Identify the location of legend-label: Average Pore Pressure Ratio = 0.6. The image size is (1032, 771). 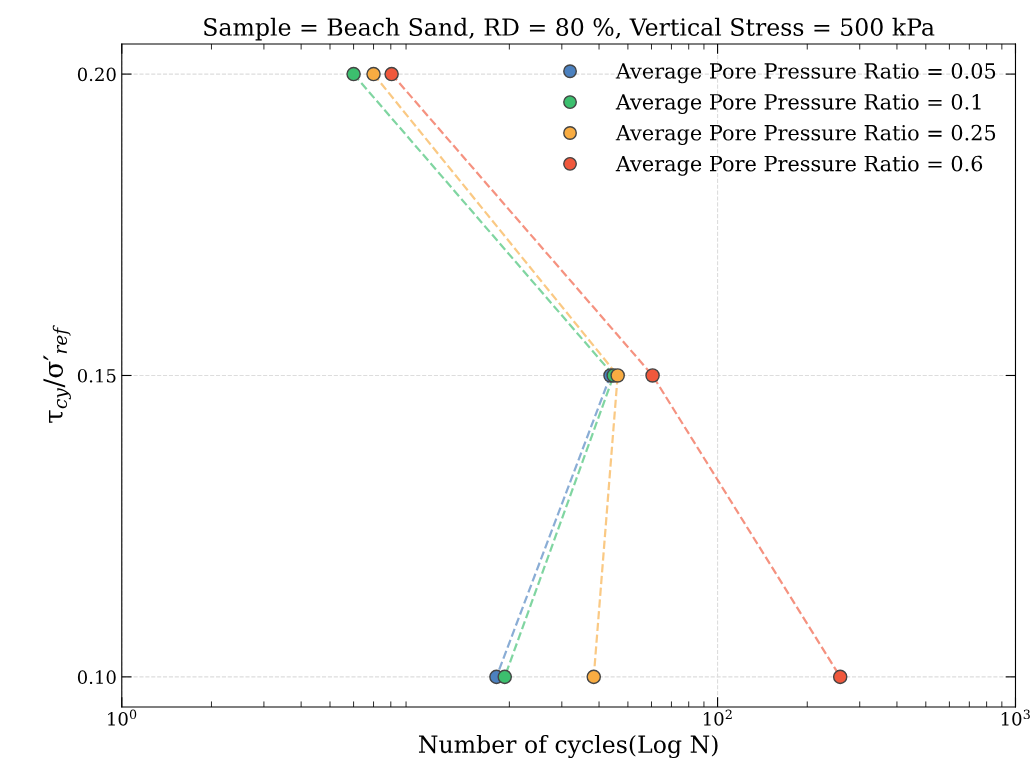
(799, 165).